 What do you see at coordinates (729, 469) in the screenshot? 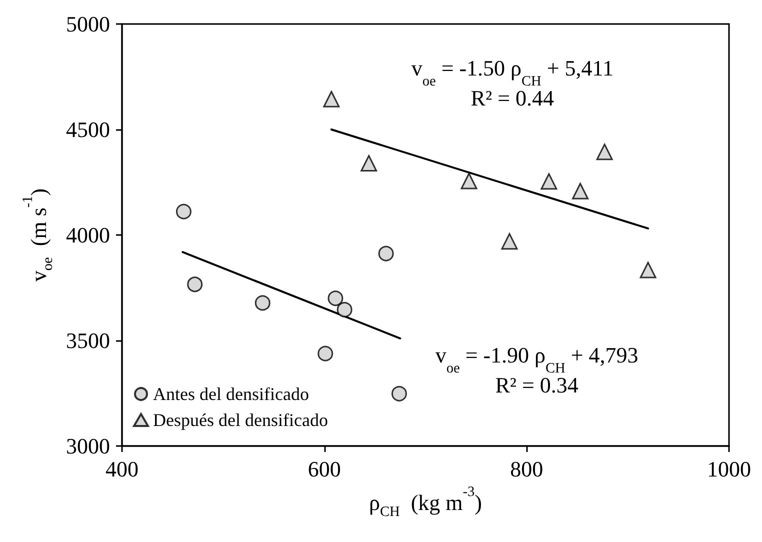
I see `x-tick-label: 1000` at bounding box center [729, 469].